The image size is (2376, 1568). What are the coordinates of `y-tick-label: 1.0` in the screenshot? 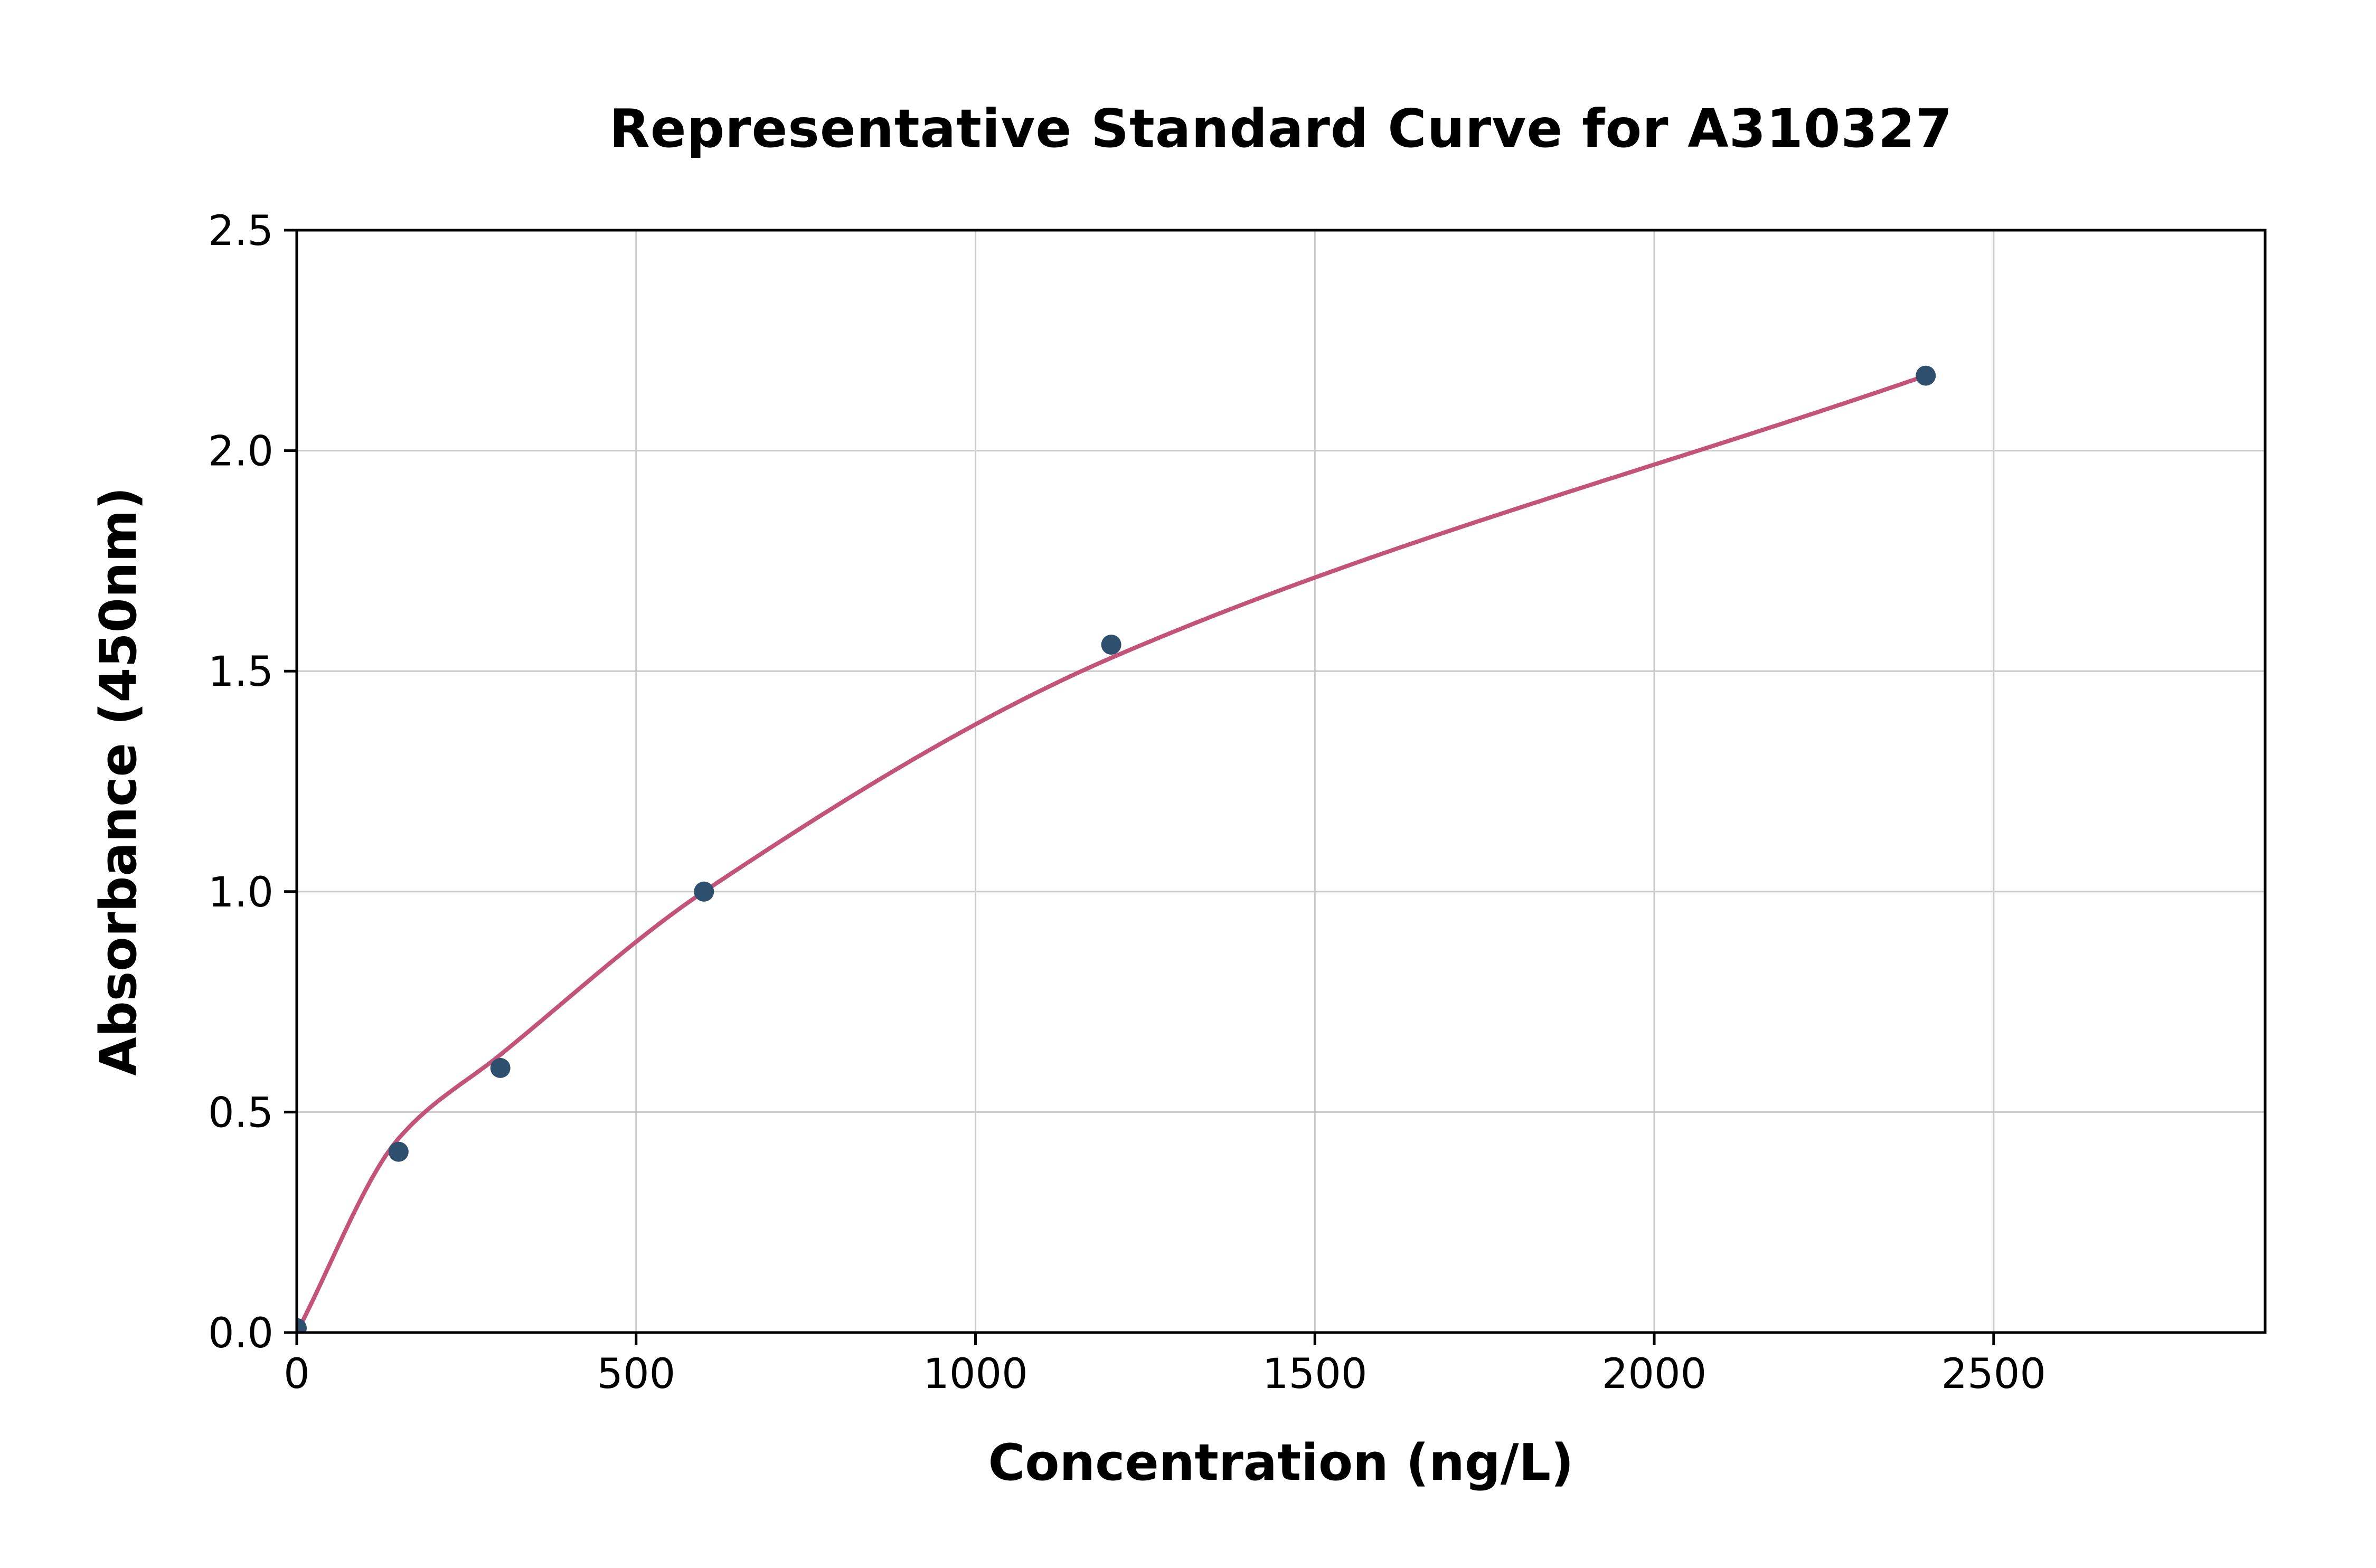 It's located at (241, 893).